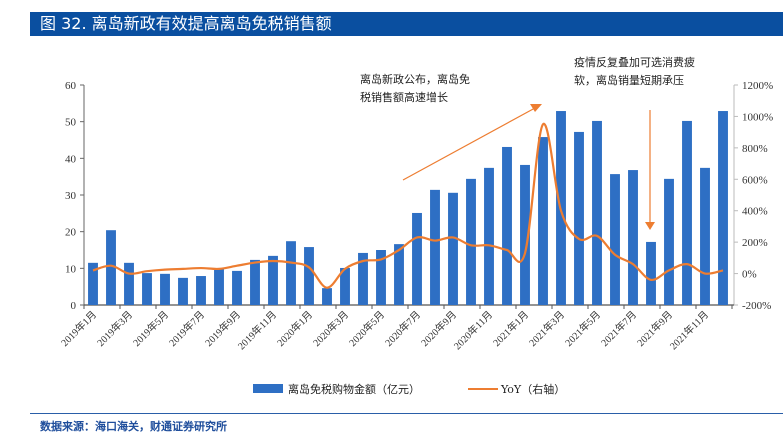 This screenshot has width=783, height=438. Describe the element at coordinates (71, 196) in the screenshot. I see `left-tick-label: 30` at that location.